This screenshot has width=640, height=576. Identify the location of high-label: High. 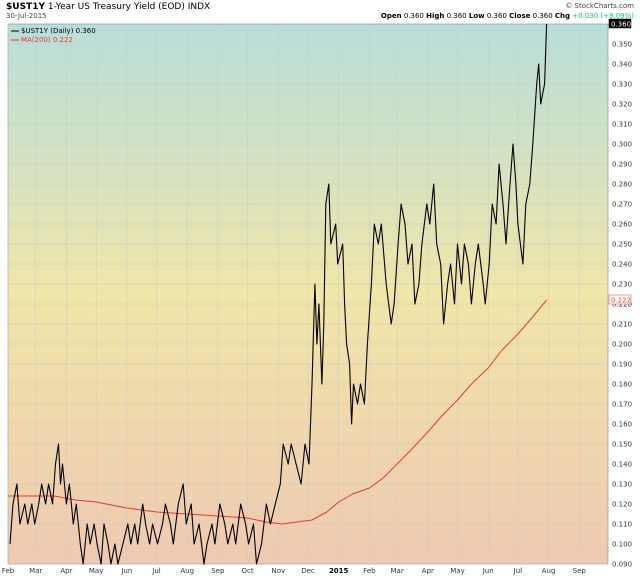
(435, 16).